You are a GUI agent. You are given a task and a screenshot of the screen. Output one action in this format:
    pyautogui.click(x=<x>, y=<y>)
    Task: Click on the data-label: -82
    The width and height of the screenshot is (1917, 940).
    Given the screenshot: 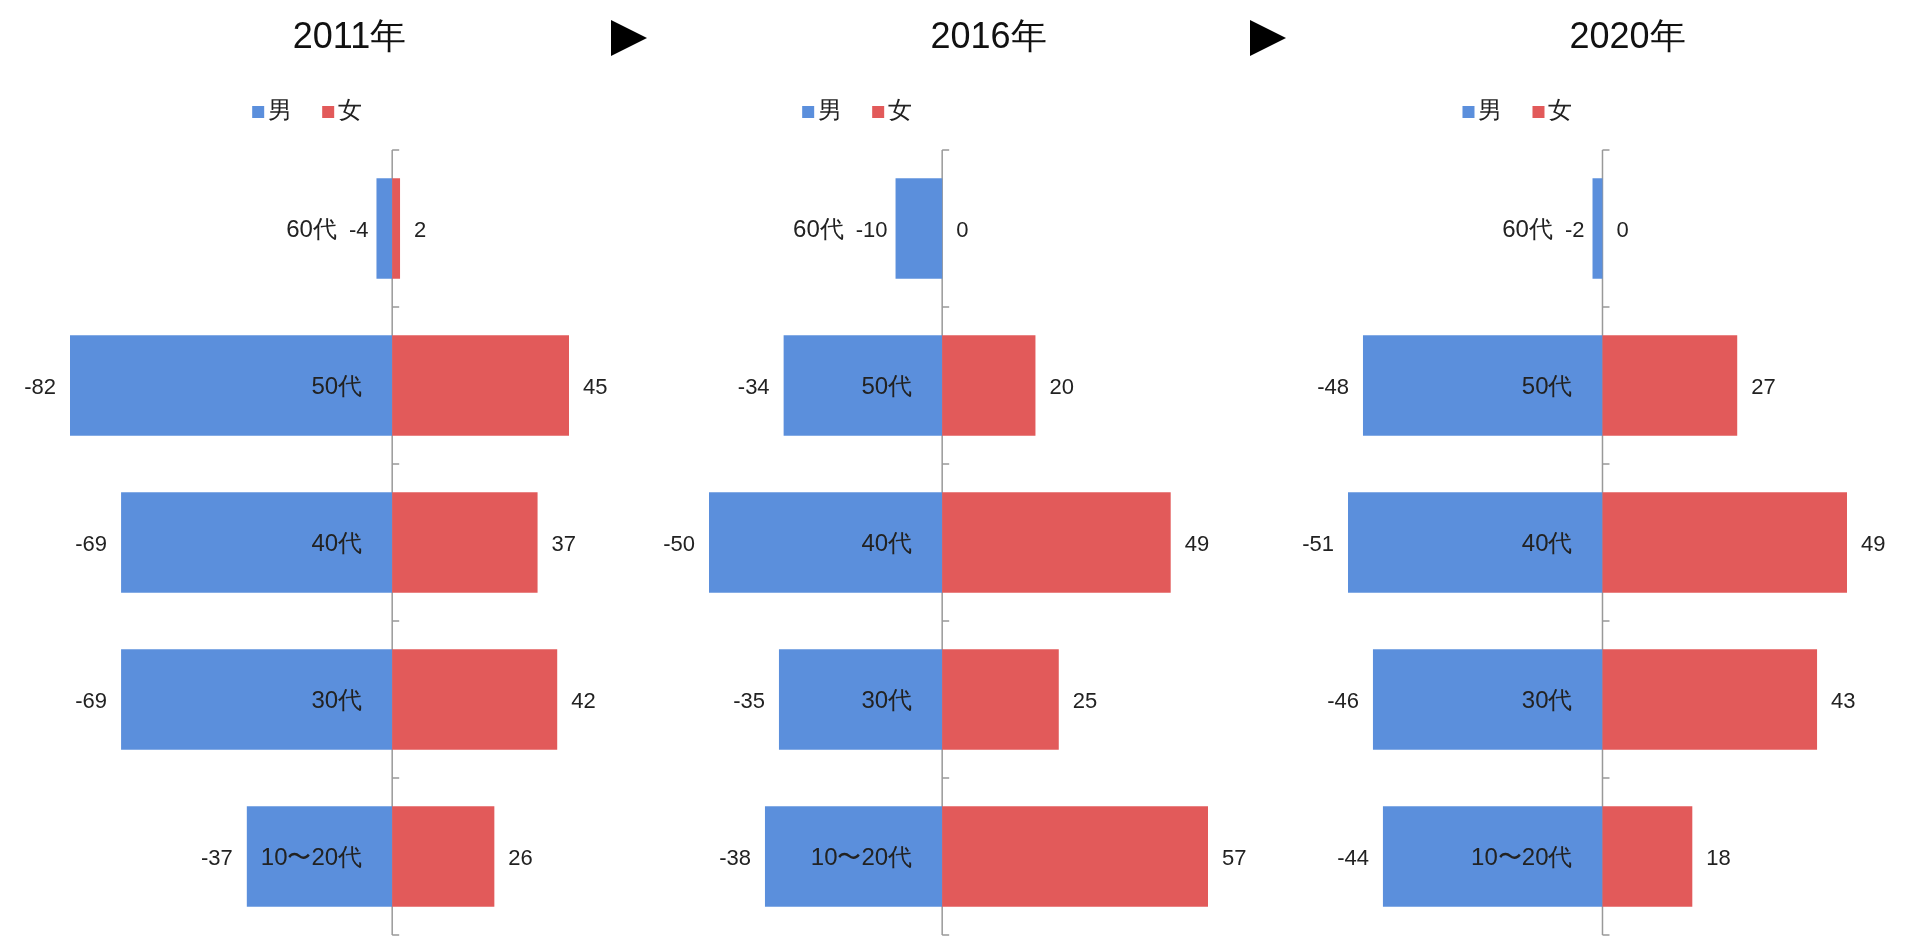 What is the action you would take?
    pyautogui.click(x=40, y=386)
    